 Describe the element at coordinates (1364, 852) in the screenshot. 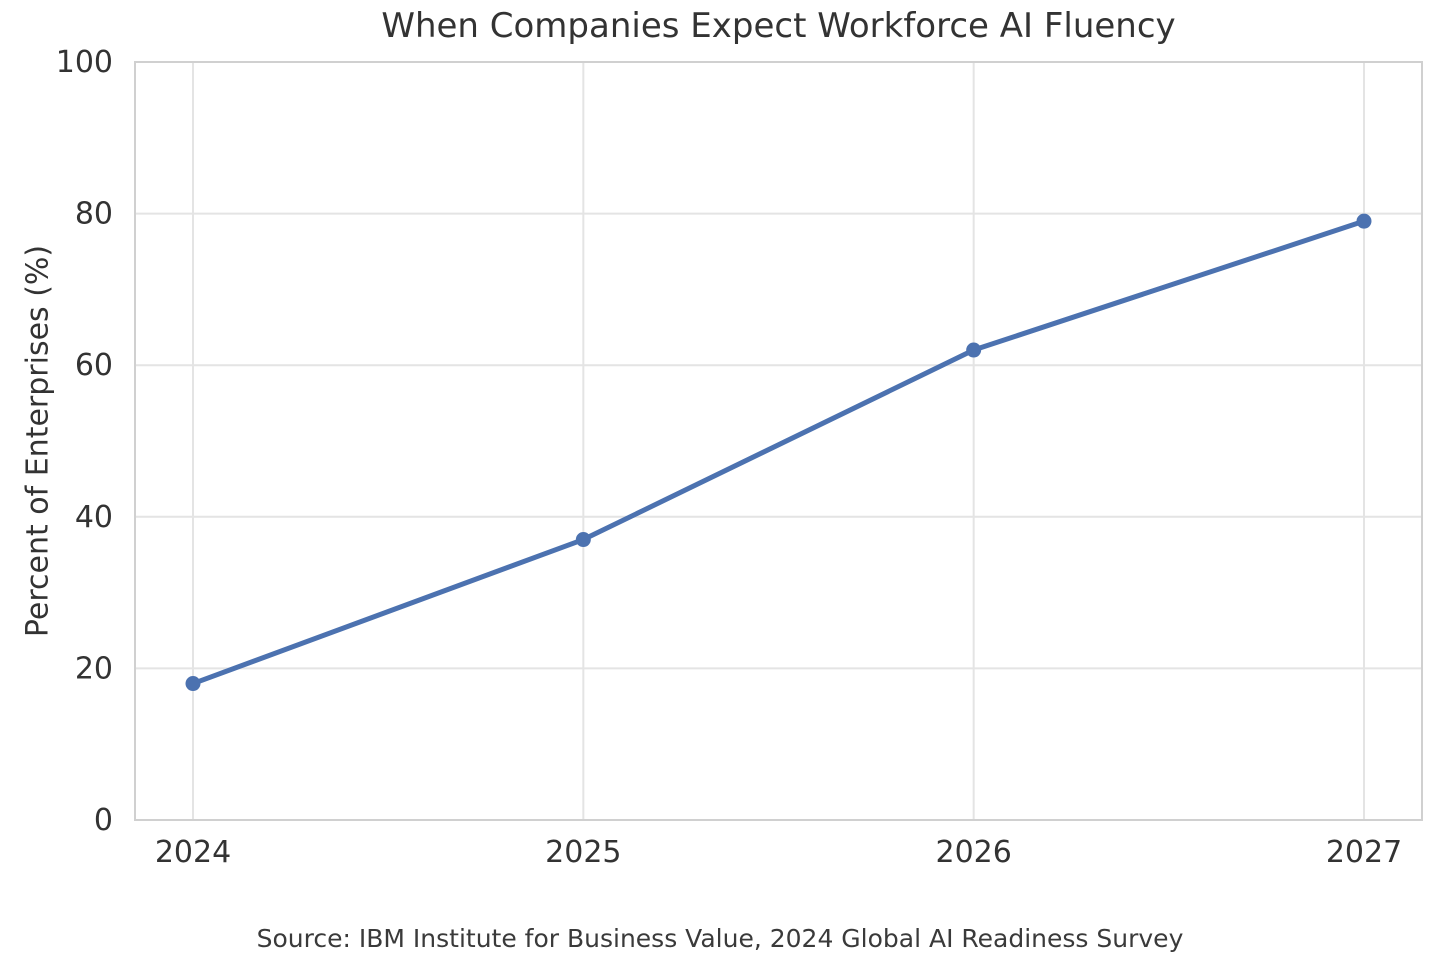

I see `x-tick-label: 2027` at that location.